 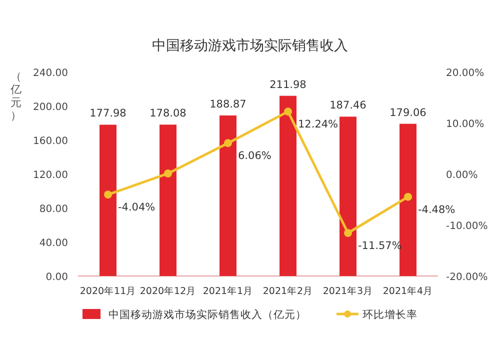 I want to click on x-tick-label: 2021年2月, so click(x=288, y=291).